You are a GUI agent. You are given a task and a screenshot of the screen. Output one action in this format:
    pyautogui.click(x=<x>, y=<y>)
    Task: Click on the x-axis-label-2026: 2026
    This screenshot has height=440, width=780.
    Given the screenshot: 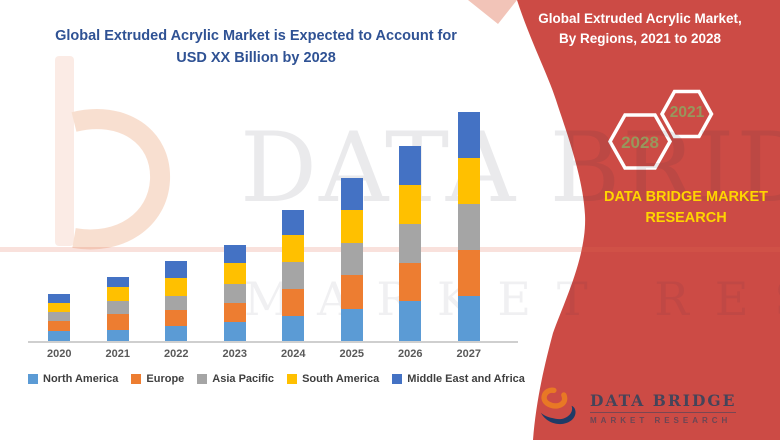 What is the action you would take?
    pyautogui.click(x=410, y=354)
    